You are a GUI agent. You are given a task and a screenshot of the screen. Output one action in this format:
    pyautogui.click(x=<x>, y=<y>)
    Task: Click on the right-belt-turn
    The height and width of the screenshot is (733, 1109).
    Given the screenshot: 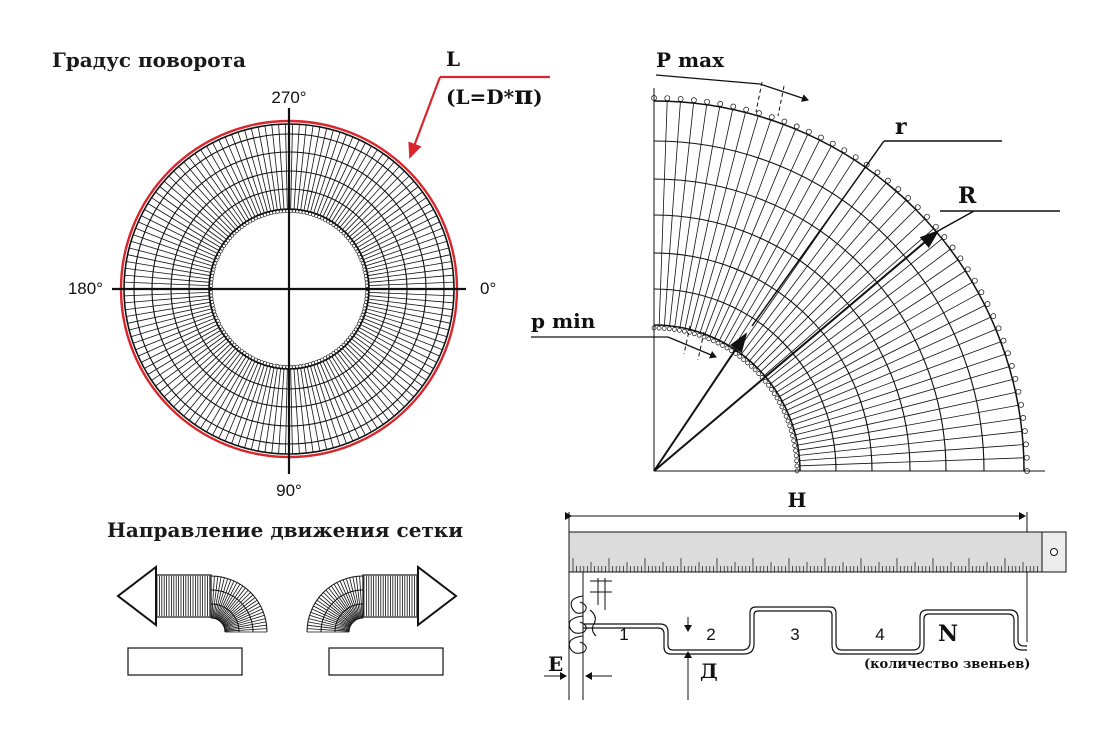 What is the action you would take?
    pyautogui.click(x=382, y=598)
    